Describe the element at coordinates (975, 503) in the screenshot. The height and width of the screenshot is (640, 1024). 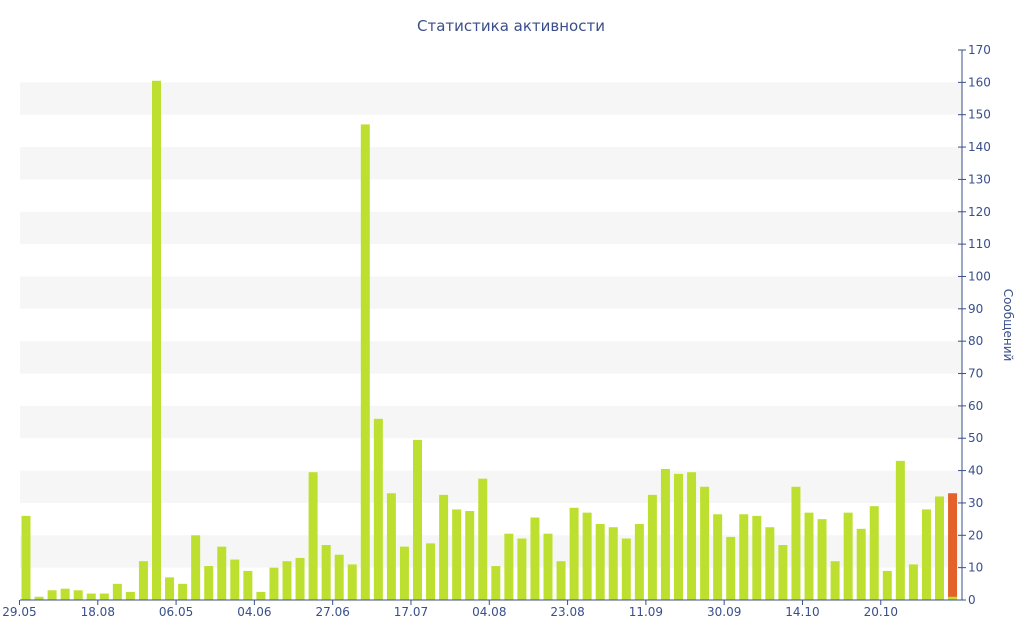
I see `y-tick-label: 30` at that location.